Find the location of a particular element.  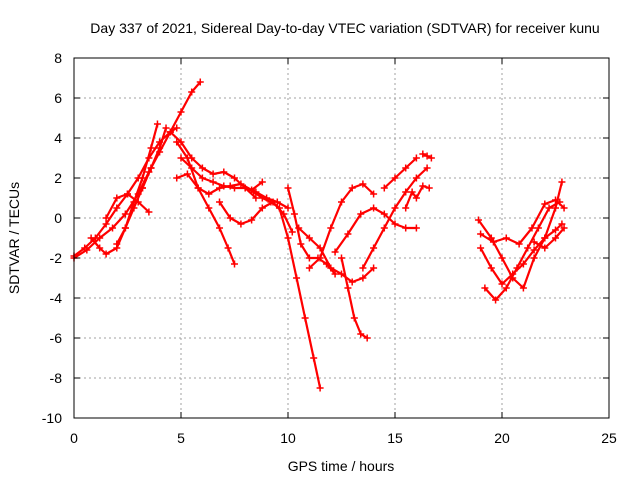

series-sat-o is located at coordinates (341, 226).